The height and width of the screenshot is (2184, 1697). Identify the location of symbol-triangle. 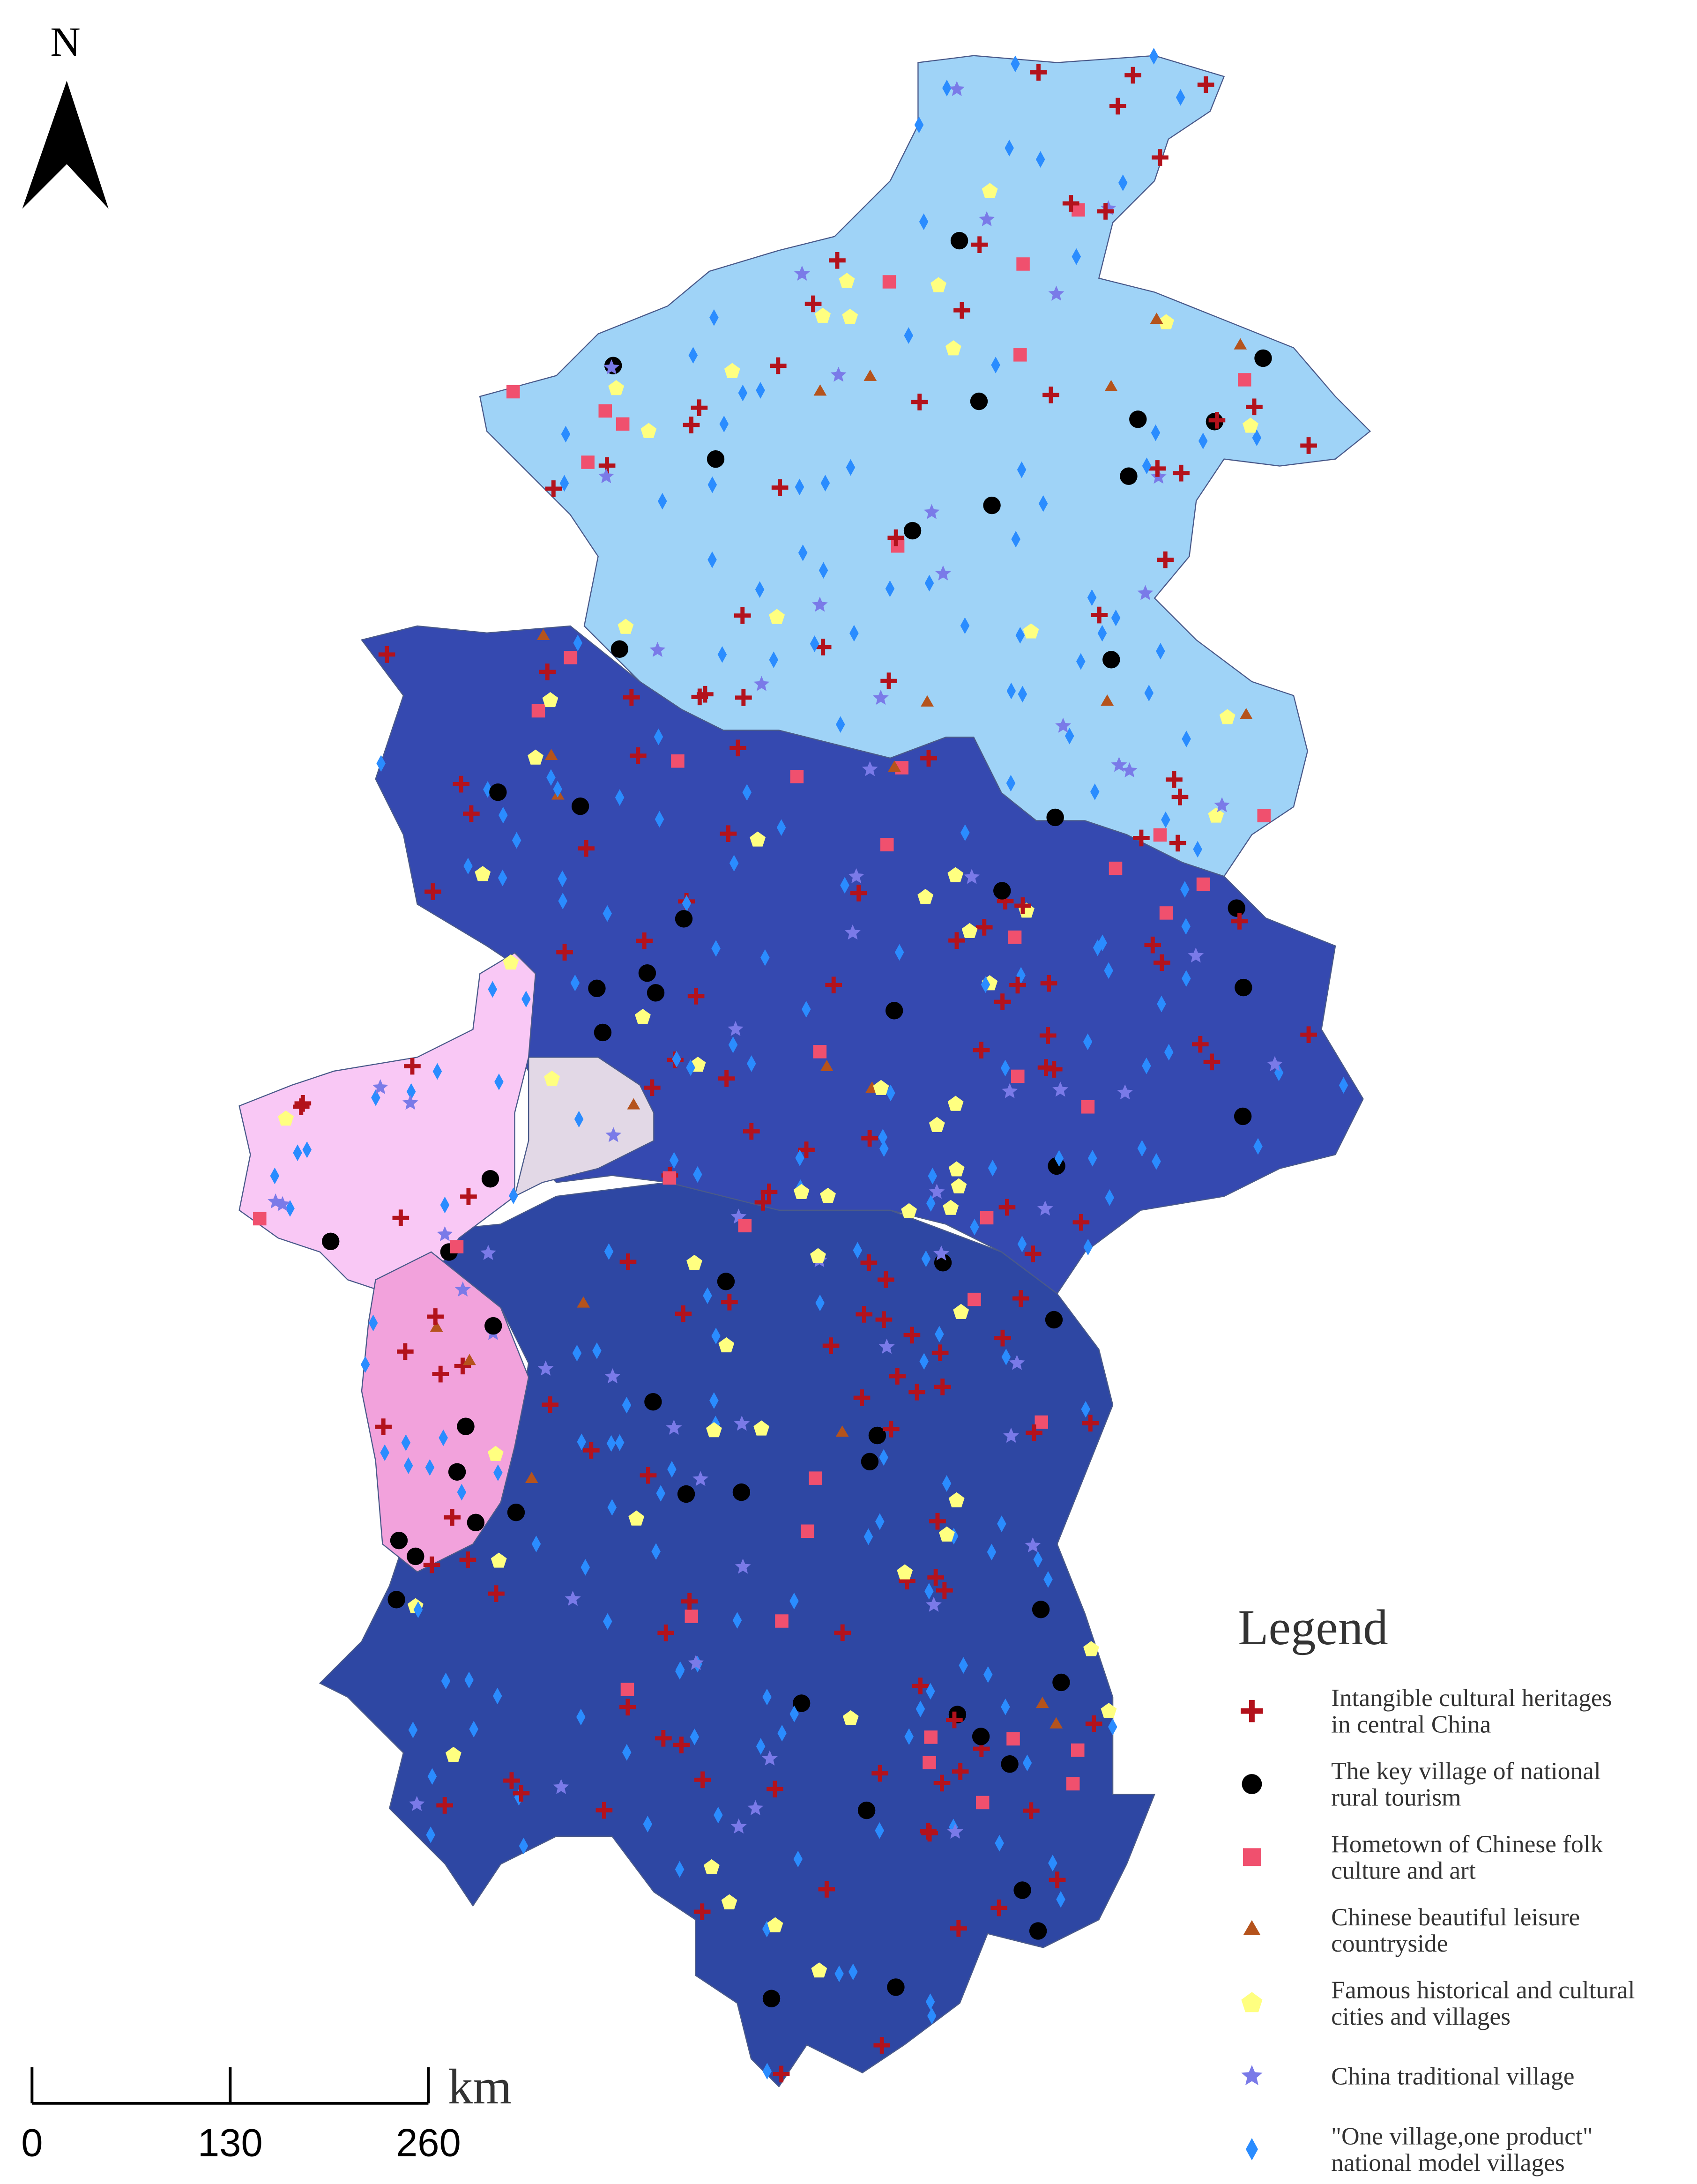
(436, 1326).